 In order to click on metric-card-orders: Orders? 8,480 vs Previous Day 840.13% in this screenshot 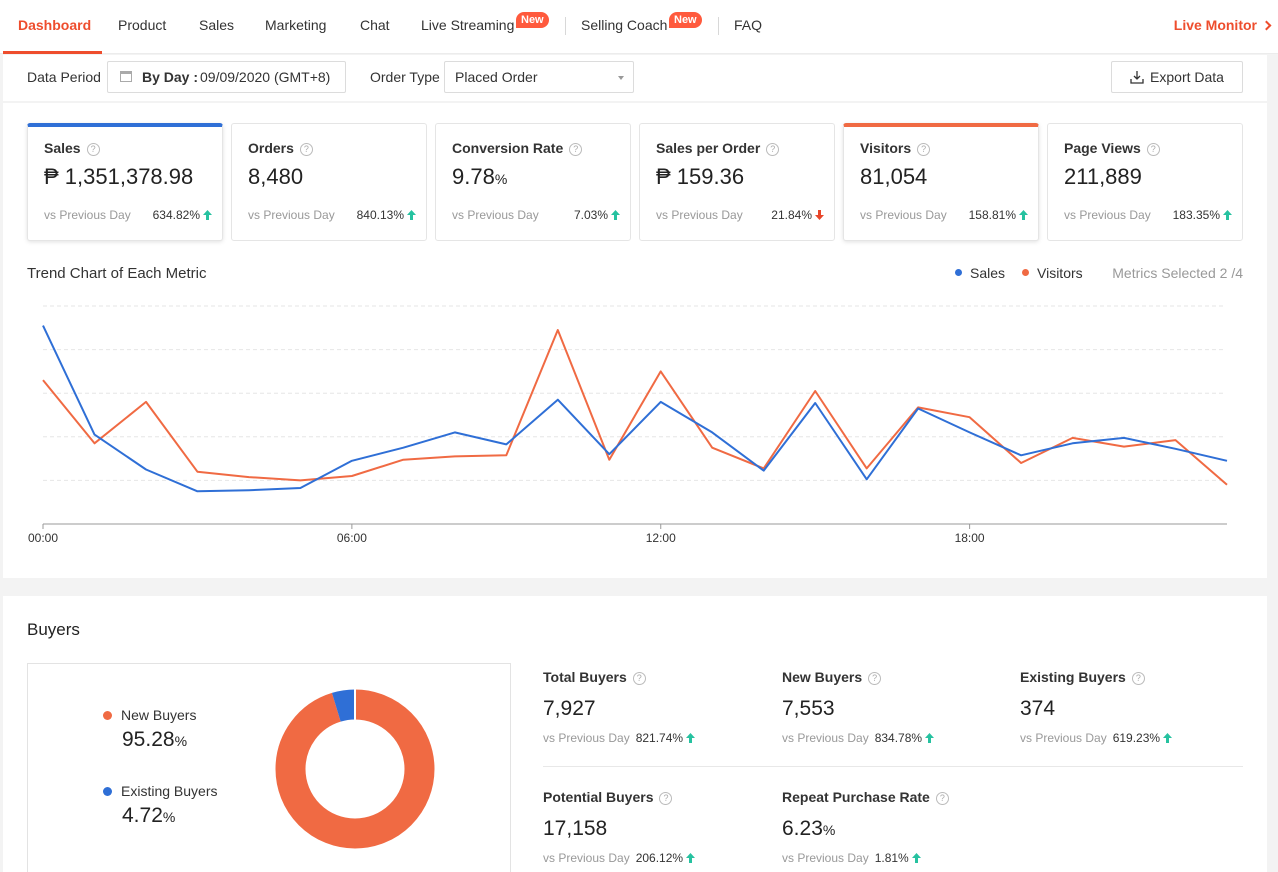, I will do `click(329, 182)`.